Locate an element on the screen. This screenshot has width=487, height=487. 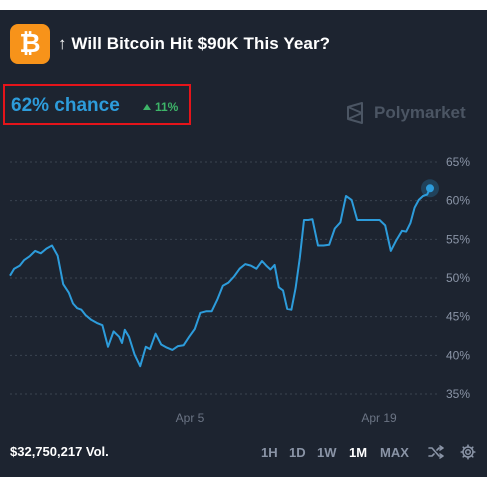
y-tick-label: 50% is located at coordinates (458, 278).